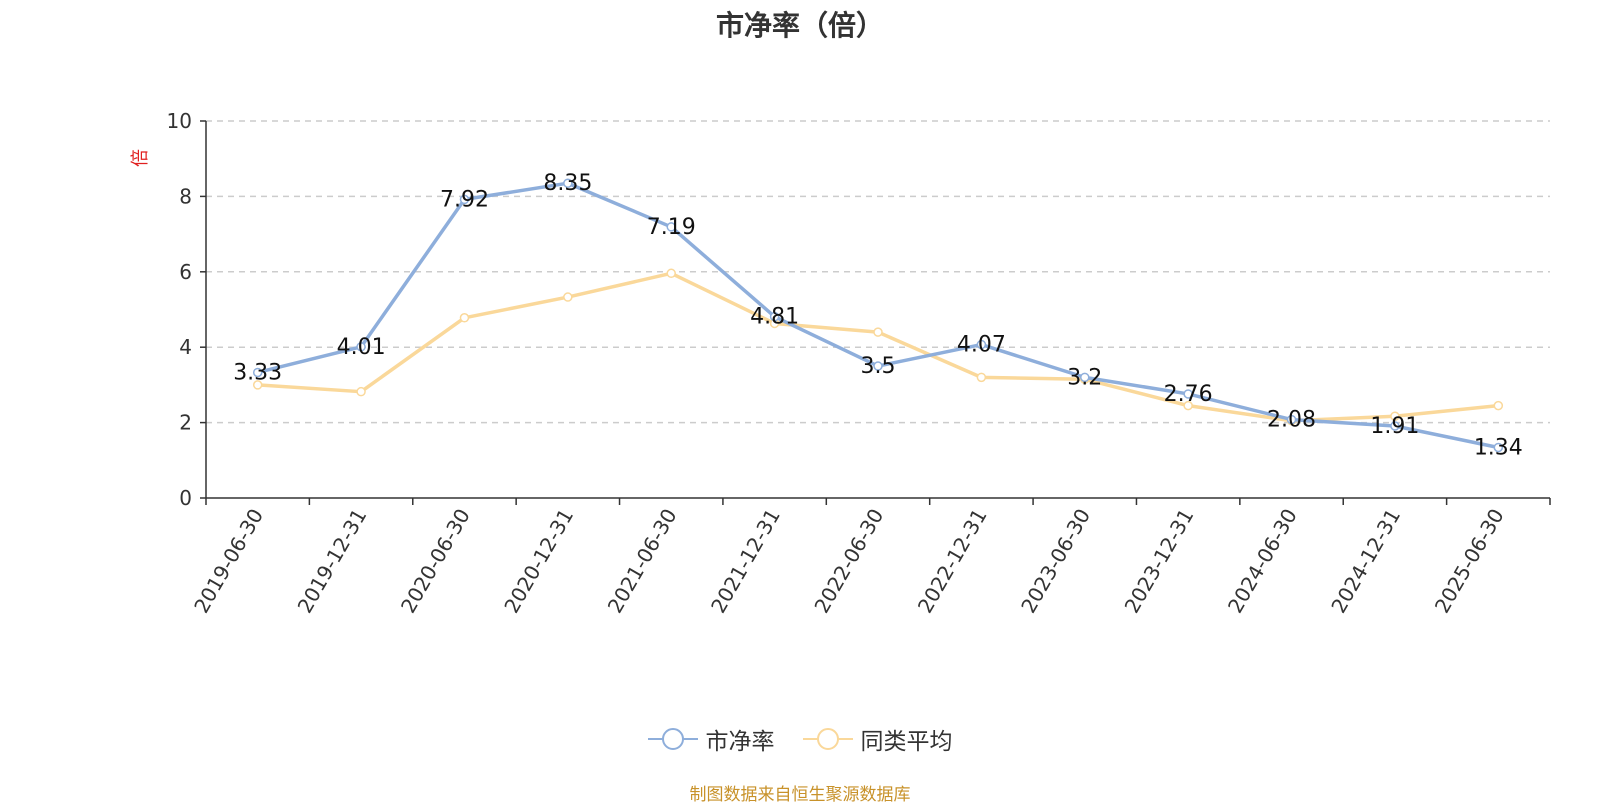 This screenshot has width=1600, height=805. I want to click on y-tick-label: 0, so click(185, 498).